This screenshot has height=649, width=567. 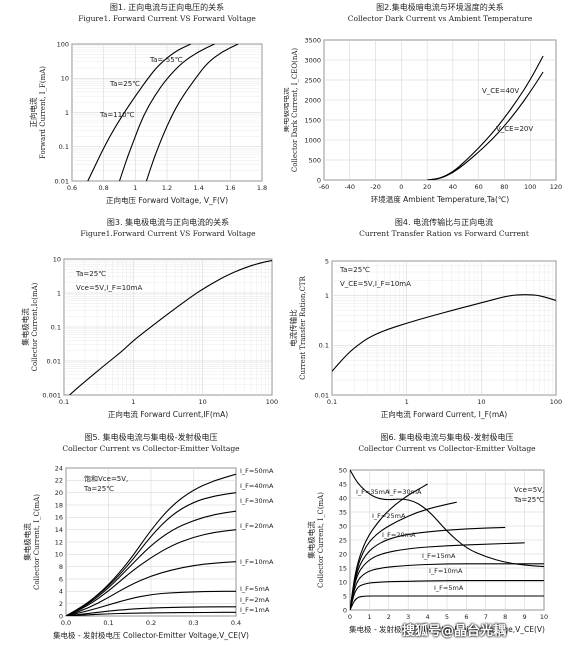 I want to click on x-tick-label: 1.4, so click(x=198, y=188).